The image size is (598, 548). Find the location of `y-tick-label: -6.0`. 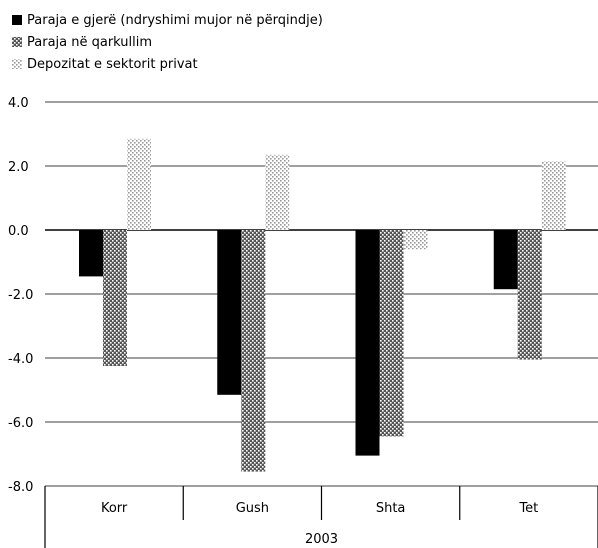

y-tick-label: -6.0 is located at coordinates (20, 423).